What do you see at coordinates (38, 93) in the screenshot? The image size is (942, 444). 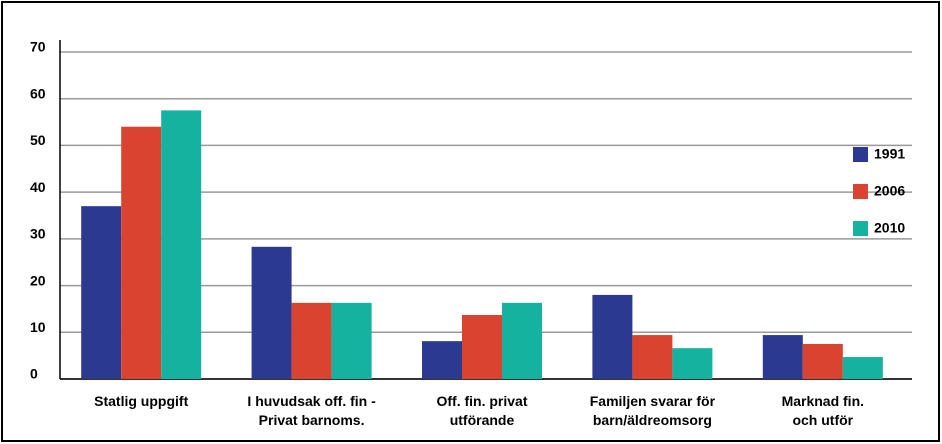 I see `y-tick-label: 60` at bounding box center [38, 93].